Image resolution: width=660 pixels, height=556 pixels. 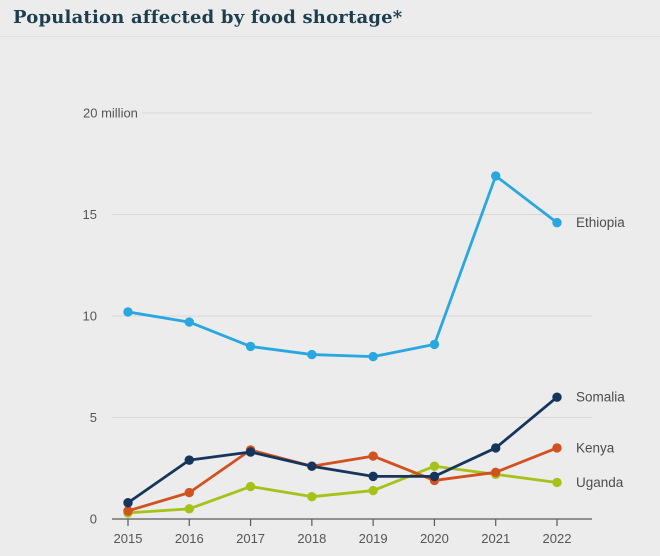 What do you see at coordinates (434, 466) in the screenshot?
I see `data-point-uganda-2020` at bounding box center [434, 466].